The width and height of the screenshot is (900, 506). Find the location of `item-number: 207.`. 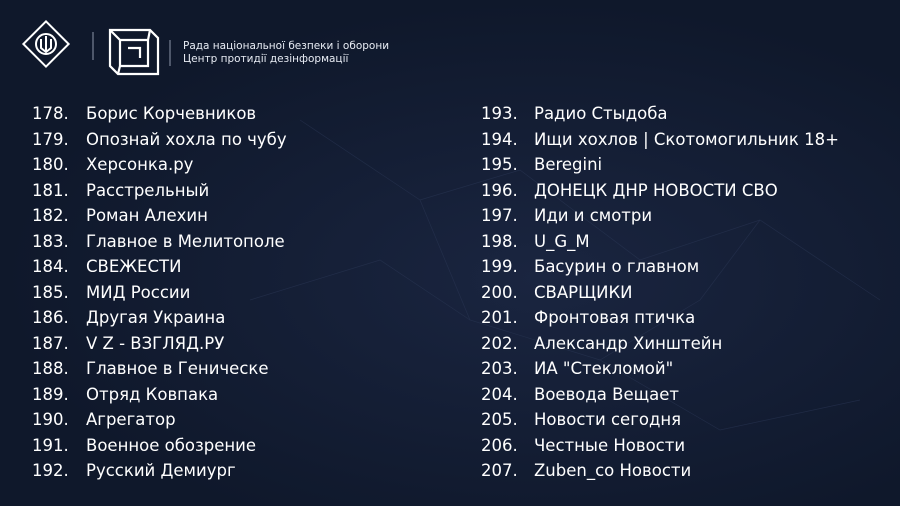

item-number: 207. is located at coordinates (499, 470).